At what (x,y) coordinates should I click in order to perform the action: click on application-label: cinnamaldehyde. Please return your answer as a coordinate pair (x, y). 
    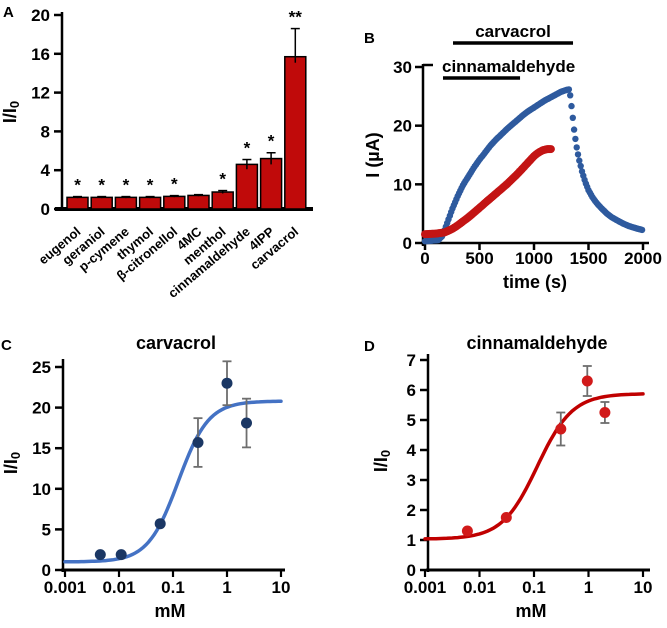
    Looking at the image, I should click on (508, 66).